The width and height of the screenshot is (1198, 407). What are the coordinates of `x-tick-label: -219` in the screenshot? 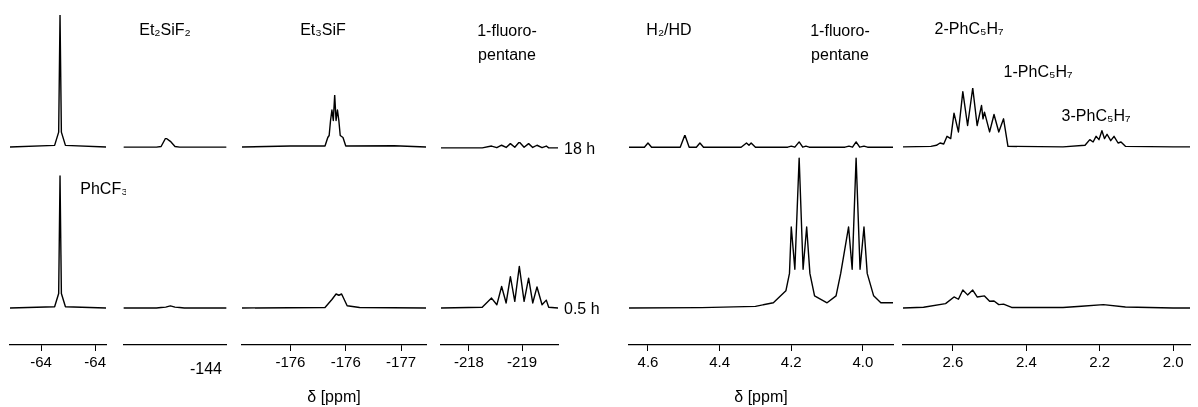 It's located at (522, 362).